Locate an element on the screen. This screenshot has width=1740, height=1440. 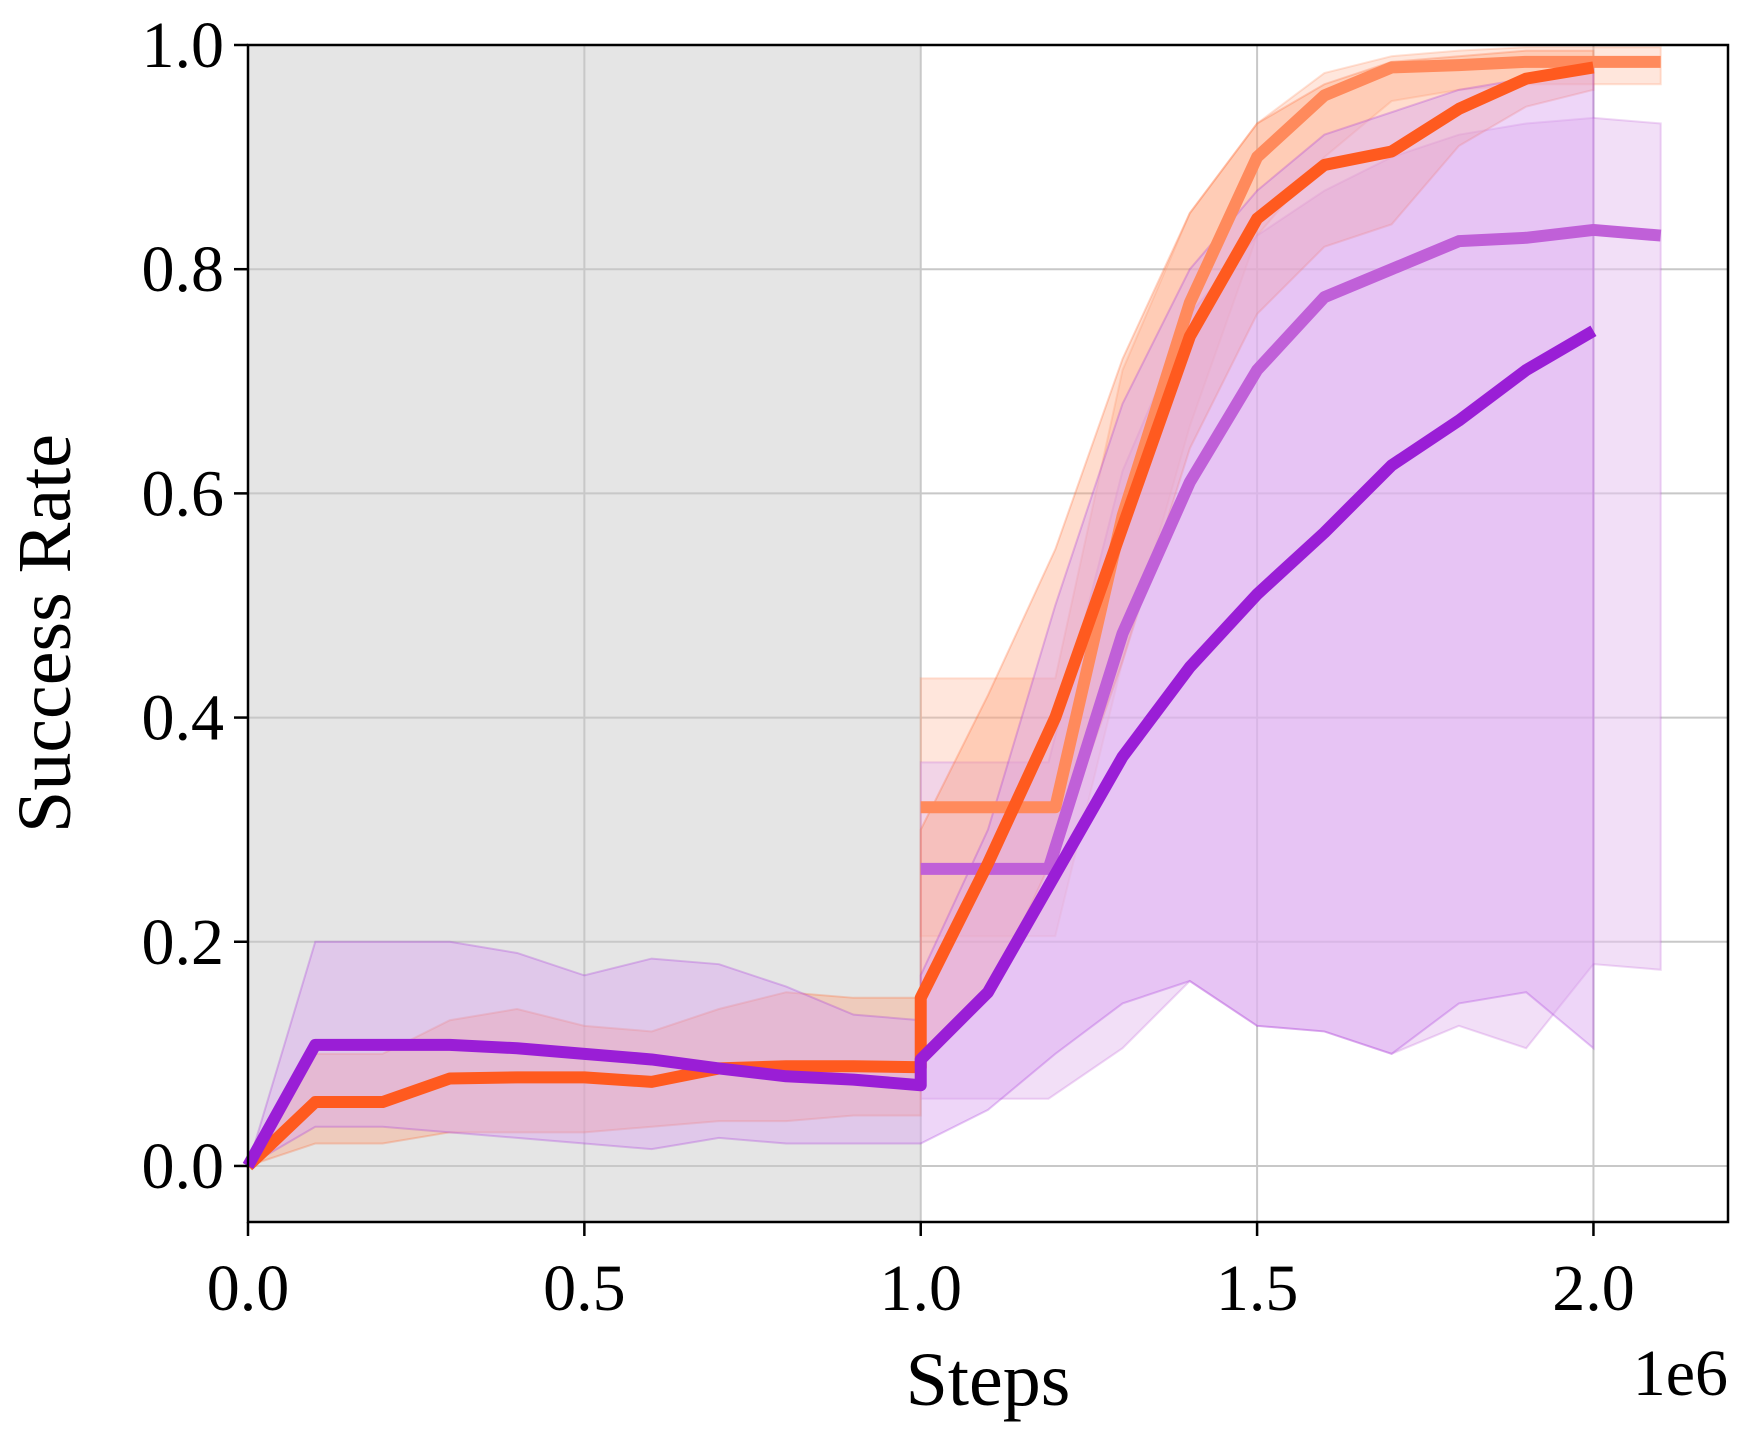
x-tick-label-2: 1.0 is located at coordinates (920, 1288).